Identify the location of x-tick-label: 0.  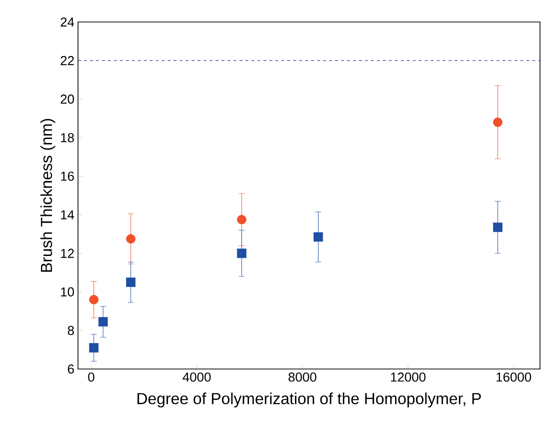
(91, 377).